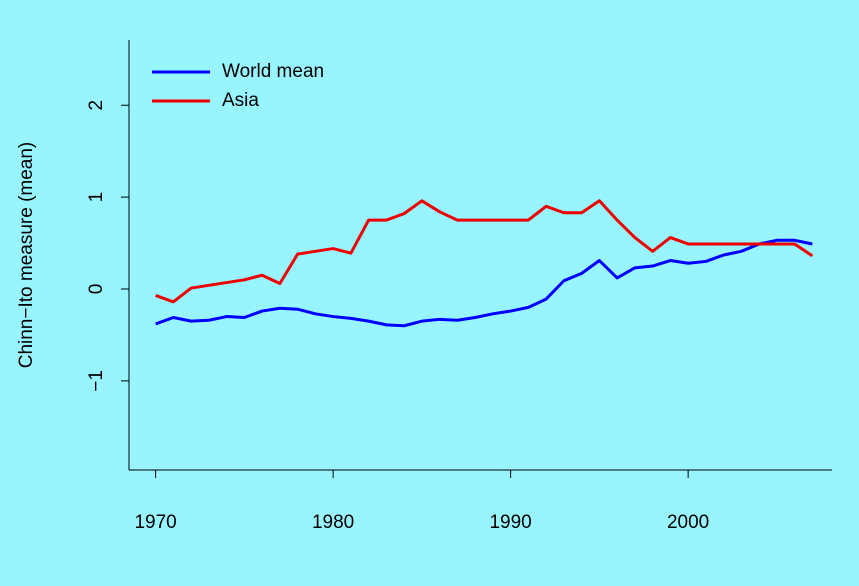 The image size is (859, 586). What do you see at coordinates (96, 105) in the screenshot?
I see `y-tick-label: 2` at bounding box center [96, 105].